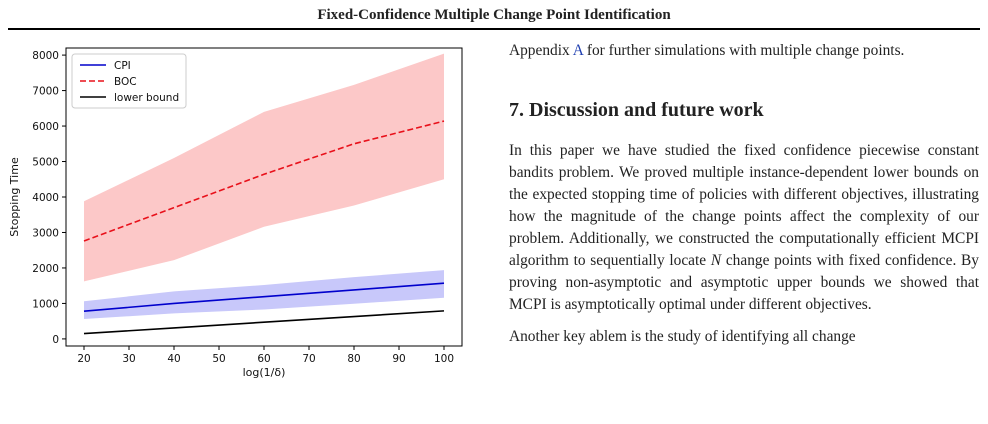  Describe the element at coordinates (444, 359) in the screenshot. I see `x-tick-label: 100` at that location.